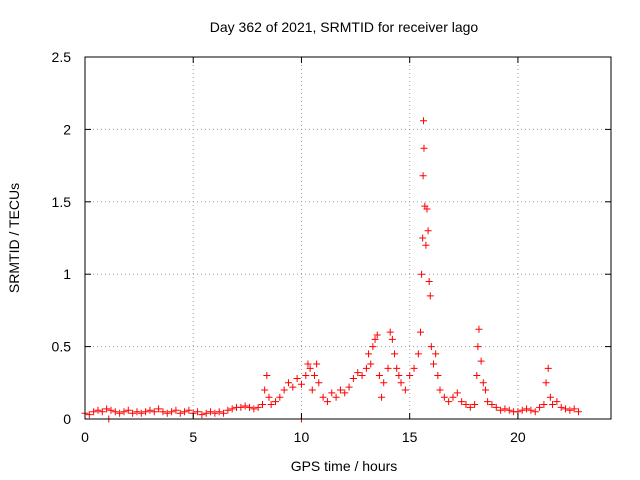  Describe the element at coordinates (85, 437) in the screenshot. I see `x-tick-label: 0` at that location.